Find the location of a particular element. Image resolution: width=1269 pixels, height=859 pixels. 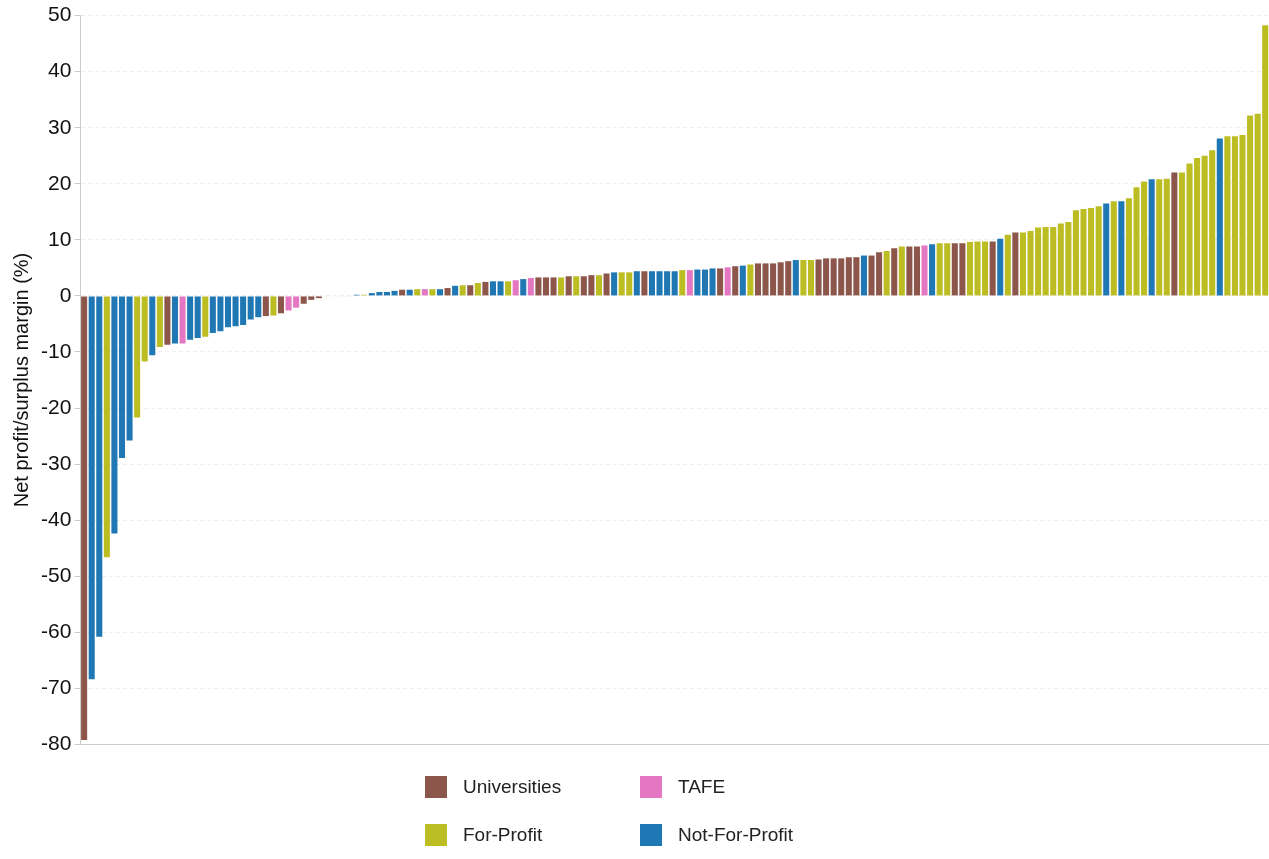

y-tick-label: 10 is located at coordinates (59, 238).